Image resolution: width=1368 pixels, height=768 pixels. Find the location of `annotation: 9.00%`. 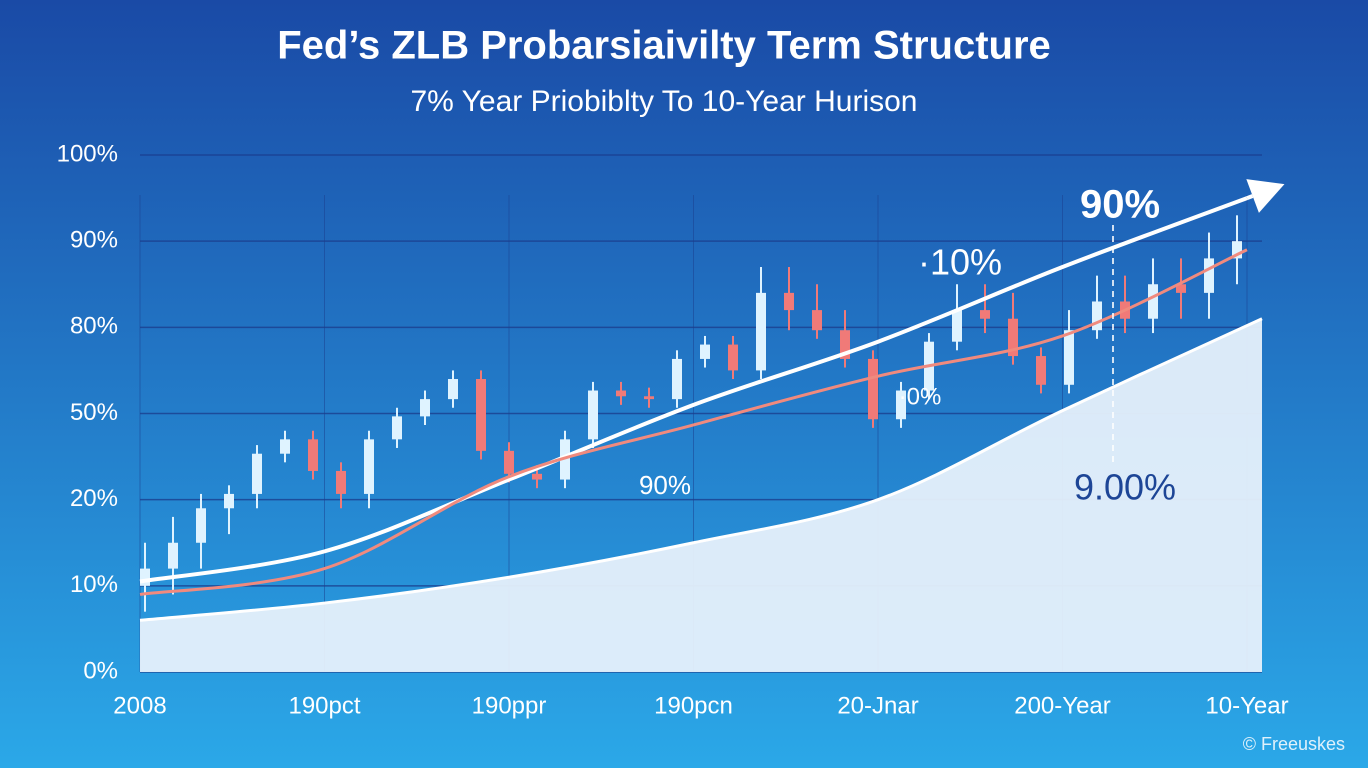

annotation: 9.00% is located at coordinates (1125, 487).